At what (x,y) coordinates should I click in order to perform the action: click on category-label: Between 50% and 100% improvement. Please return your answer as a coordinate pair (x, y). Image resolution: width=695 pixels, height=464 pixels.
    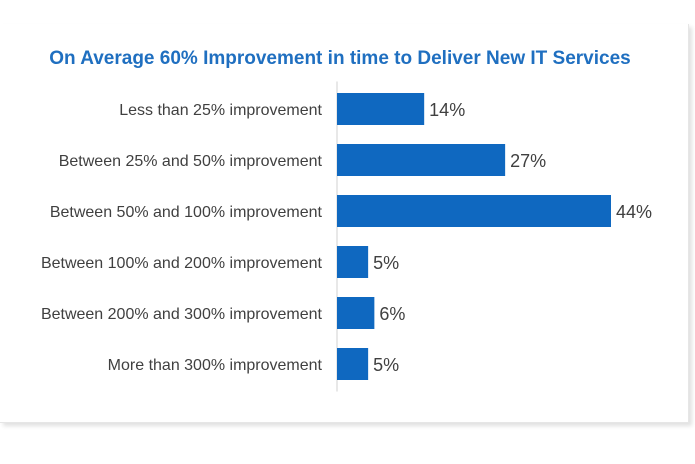
    Looking at the image, I should click on (186, 212).